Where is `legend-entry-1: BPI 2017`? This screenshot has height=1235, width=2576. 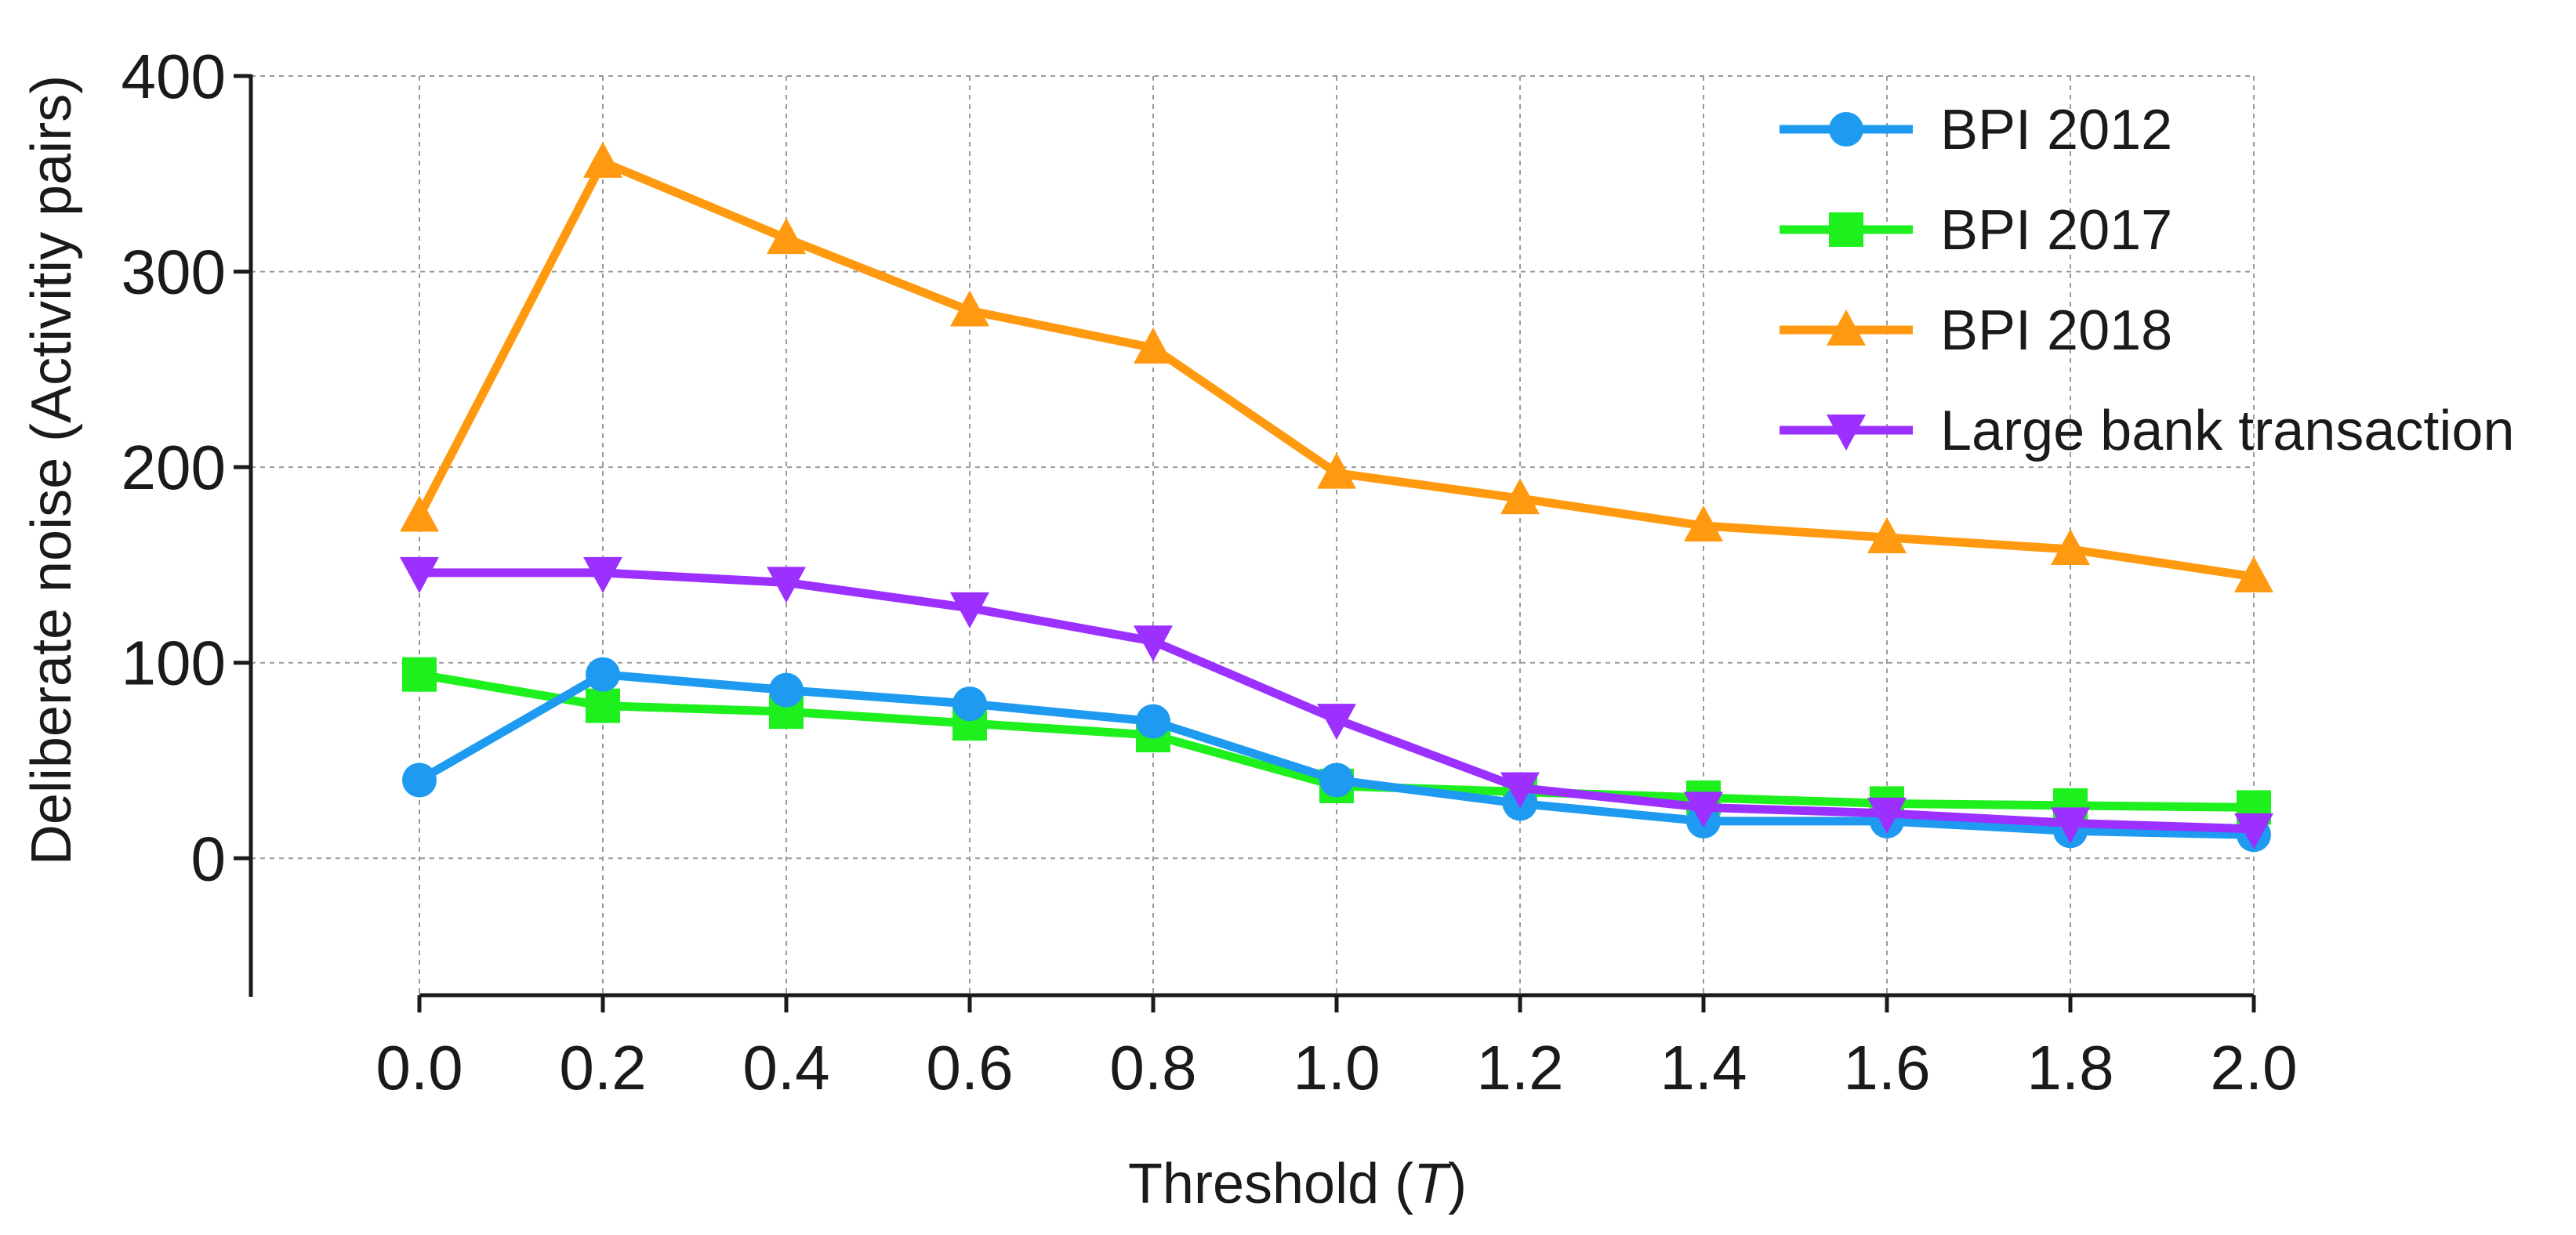
legend-entry-1: BPI 2017 is located at coordinates (1976, 230).